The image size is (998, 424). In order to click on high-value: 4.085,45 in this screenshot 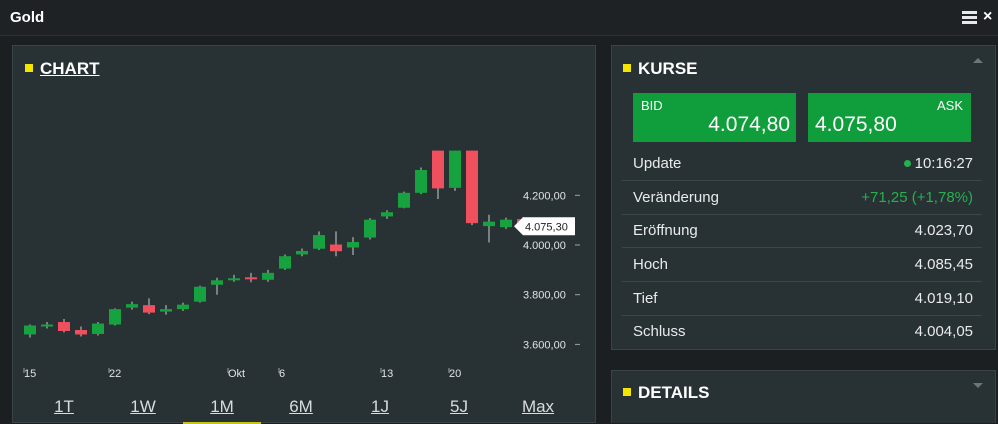, I will do `click(943, 264)`.